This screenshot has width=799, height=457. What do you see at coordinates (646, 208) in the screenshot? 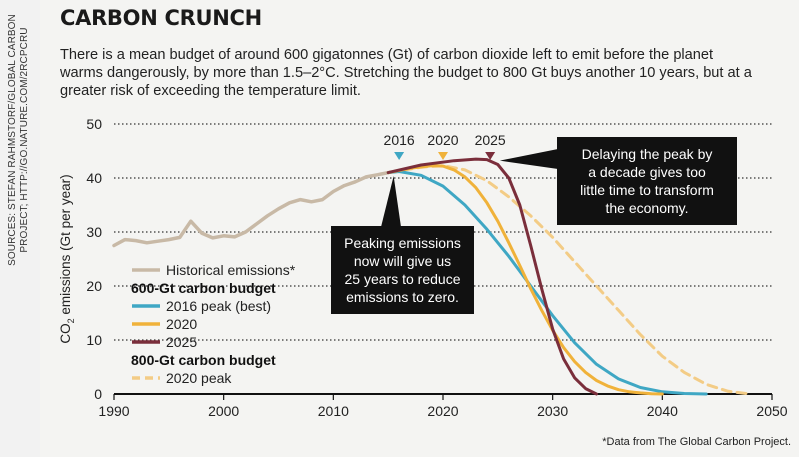
I see `annotation-2-line-4: the economy.` at bounding box center [646, 208].